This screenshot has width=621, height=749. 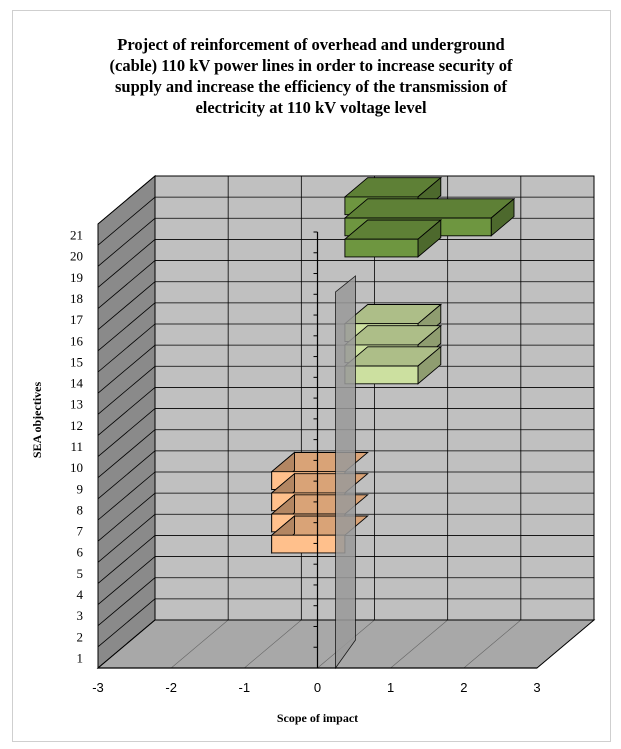 I want to click on y-tick-label: 16, so click(x=77, y=340).